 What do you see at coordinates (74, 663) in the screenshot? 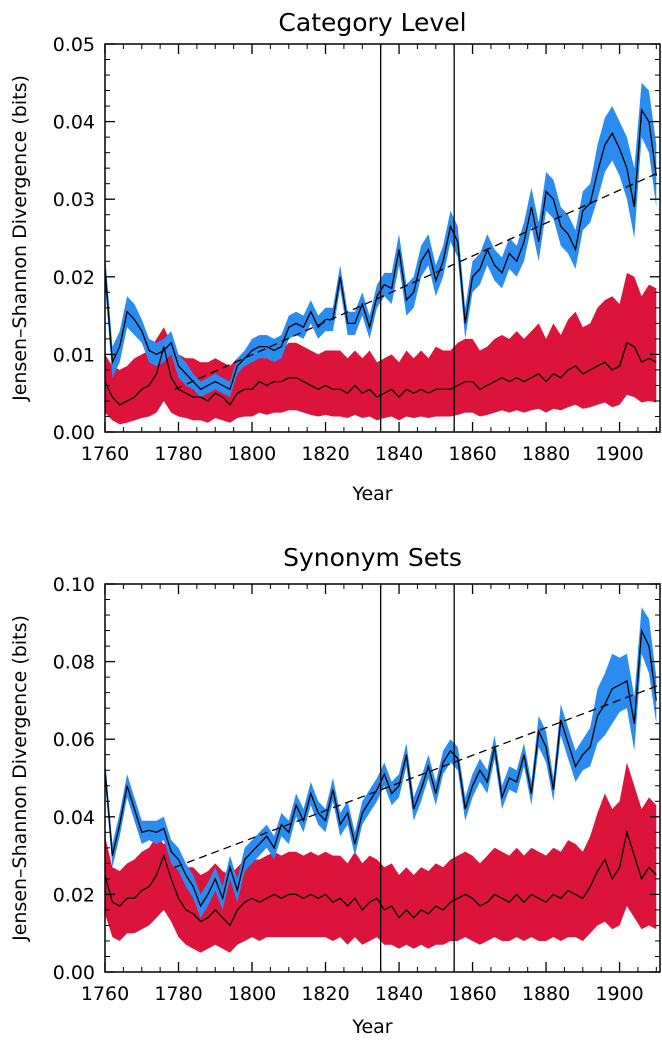
I see `y-tick-label: 0.08` at bounding box center [74, 663].